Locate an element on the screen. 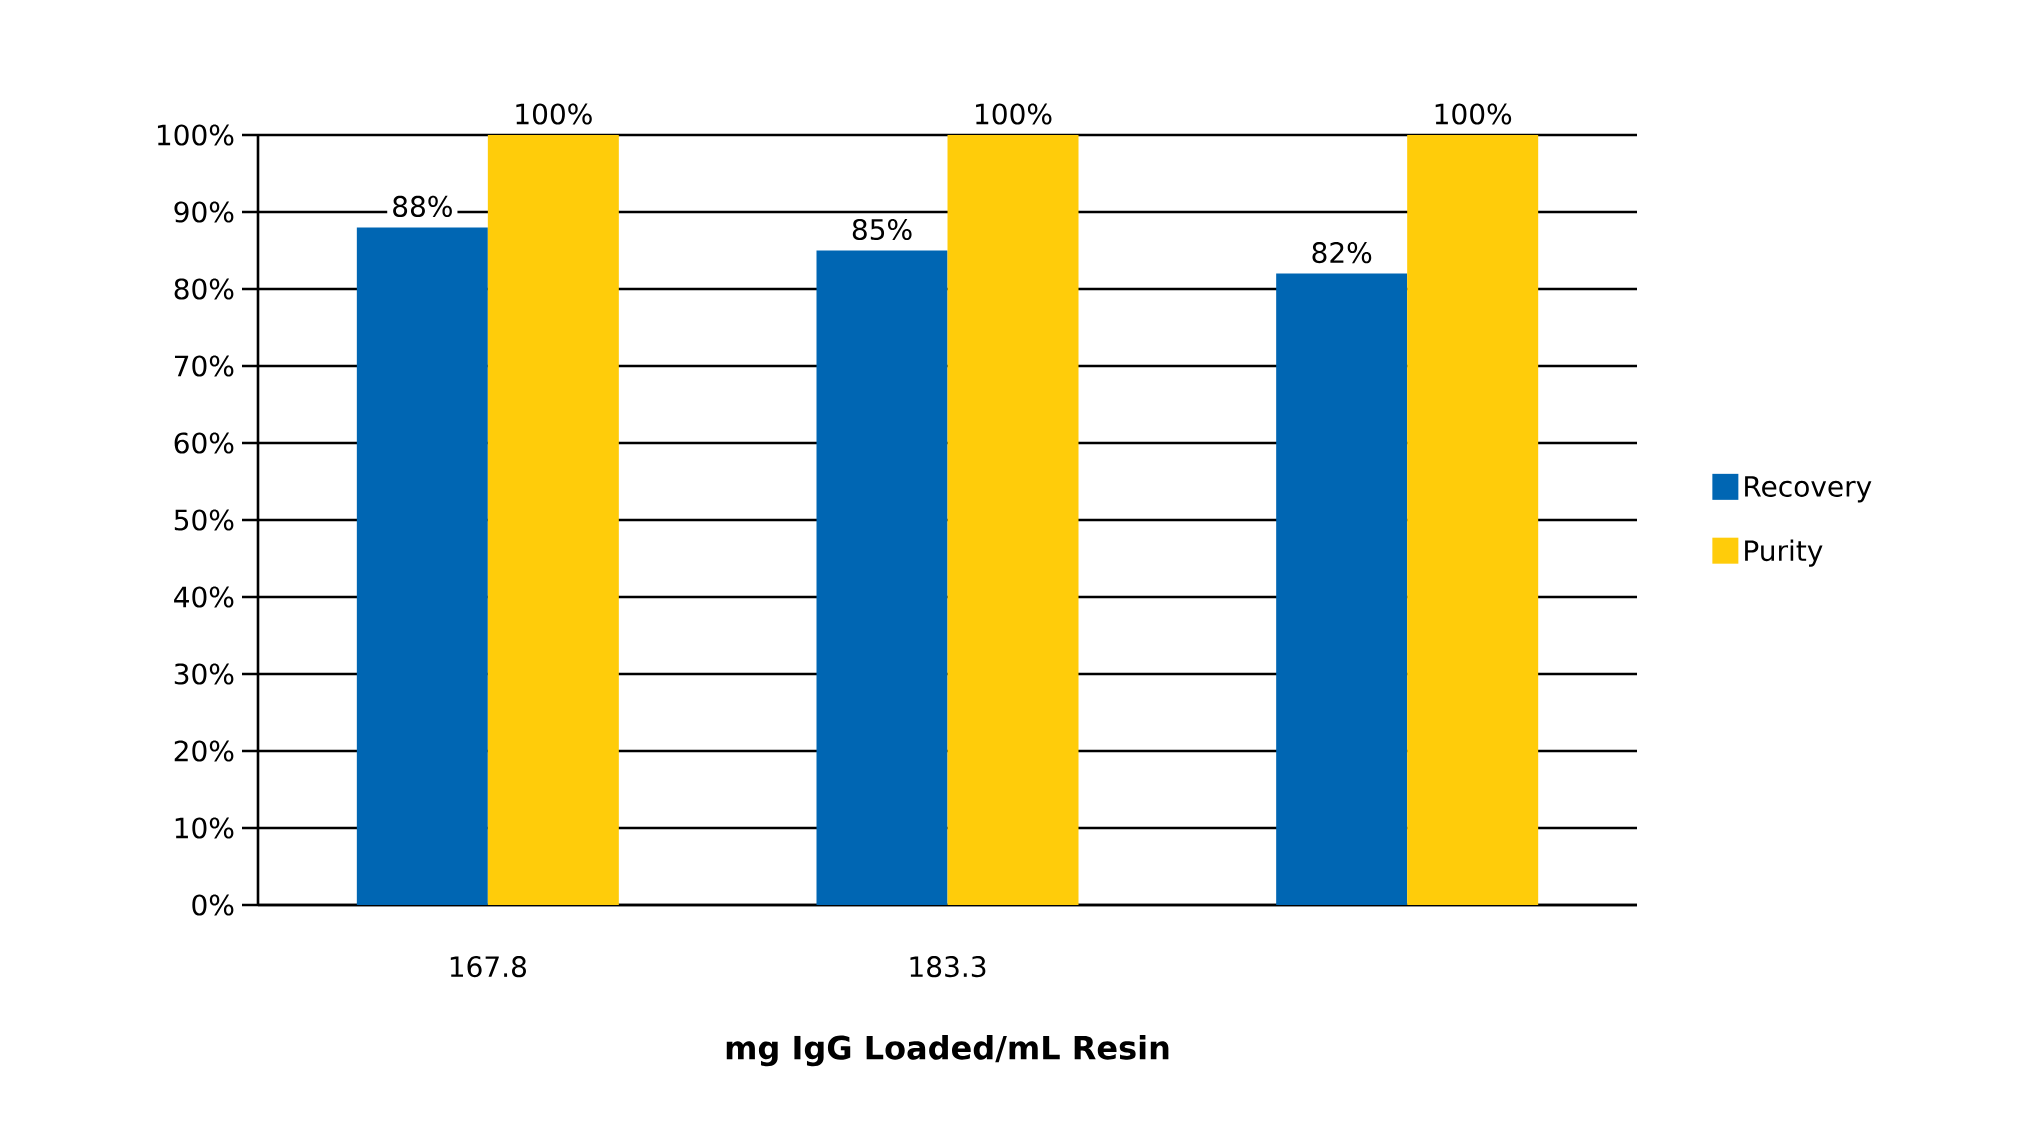 This screenshot has height=1143, width=2031. y-tick-label: 10% is located at coordinates (204, 828).